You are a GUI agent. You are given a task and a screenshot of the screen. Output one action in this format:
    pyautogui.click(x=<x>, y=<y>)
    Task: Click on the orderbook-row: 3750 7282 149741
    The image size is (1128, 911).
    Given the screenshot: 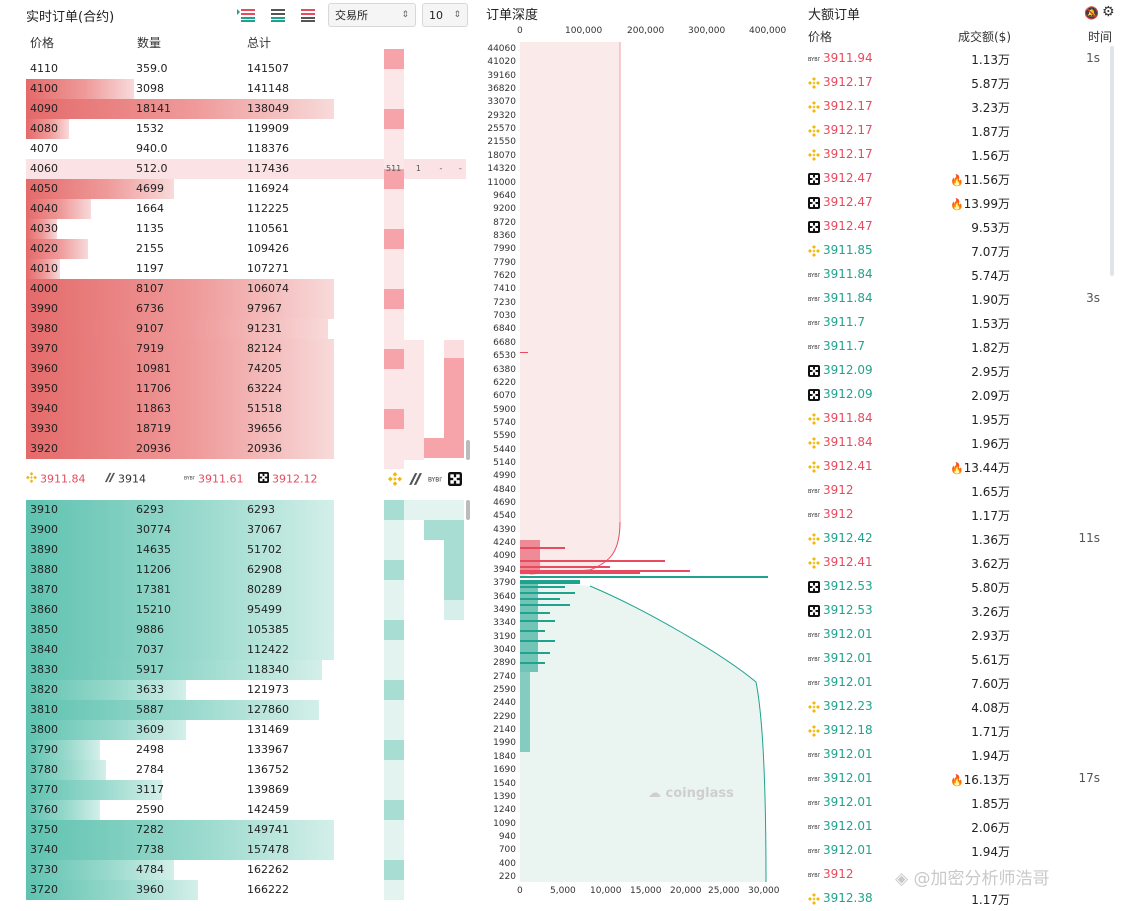 What is the action you would take?
    pyautogui.click(x=181, y=830)
    